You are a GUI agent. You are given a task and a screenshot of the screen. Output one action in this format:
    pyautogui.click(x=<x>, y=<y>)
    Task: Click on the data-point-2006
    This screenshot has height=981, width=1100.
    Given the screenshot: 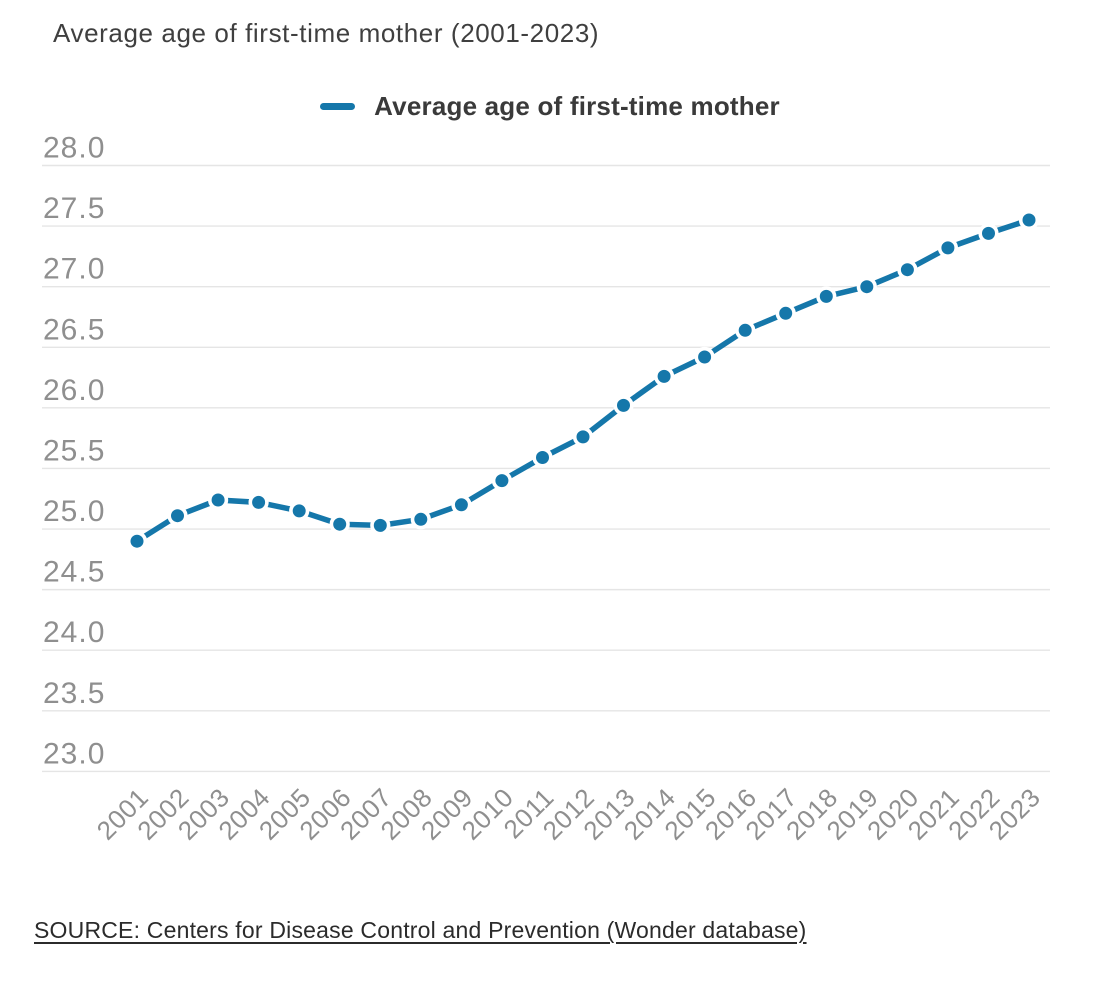 What is the action you would take?
    pyautogui.click(x=339, y=524)
    